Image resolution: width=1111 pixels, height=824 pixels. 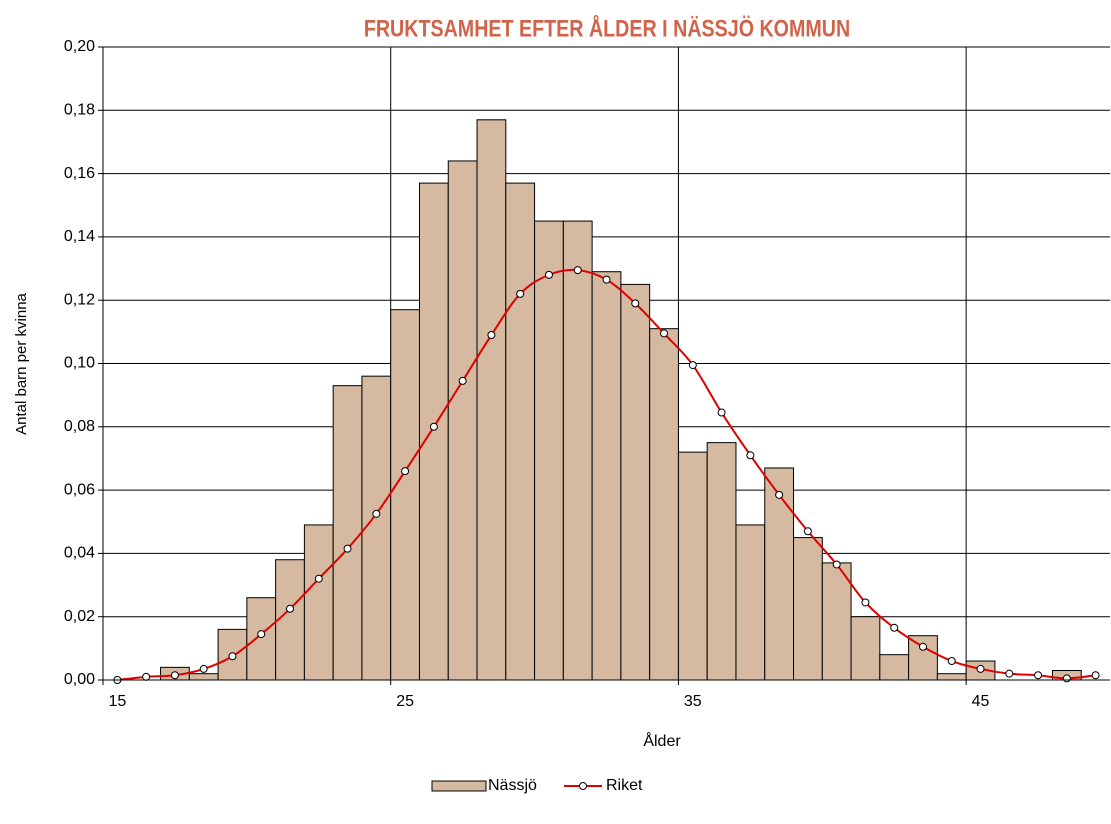 I want to click on y-tick-label: 0,14, so click(x=79, y=236).